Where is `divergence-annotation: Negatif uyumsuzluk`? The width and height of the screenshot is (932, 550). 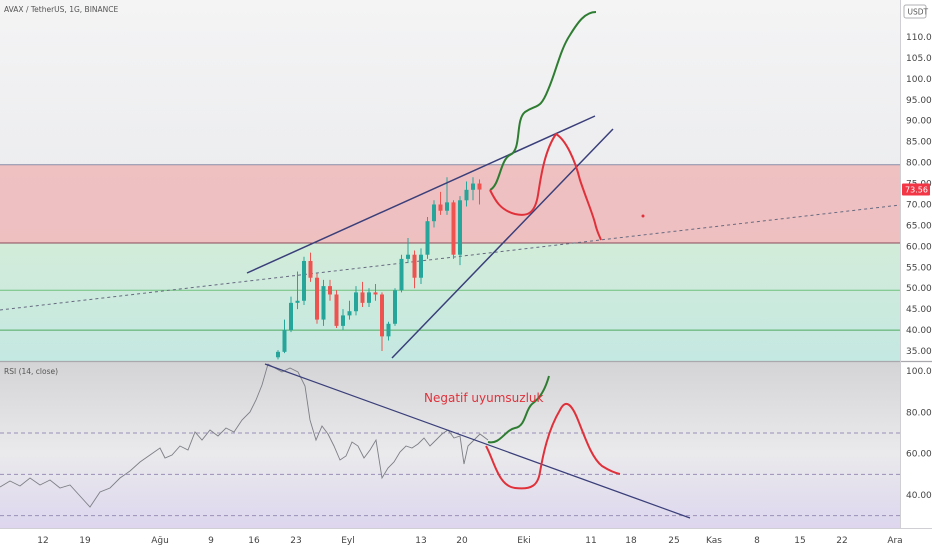
divergence-annotation: Negatif uyumsuzluk is located at coordinates (484, 398).